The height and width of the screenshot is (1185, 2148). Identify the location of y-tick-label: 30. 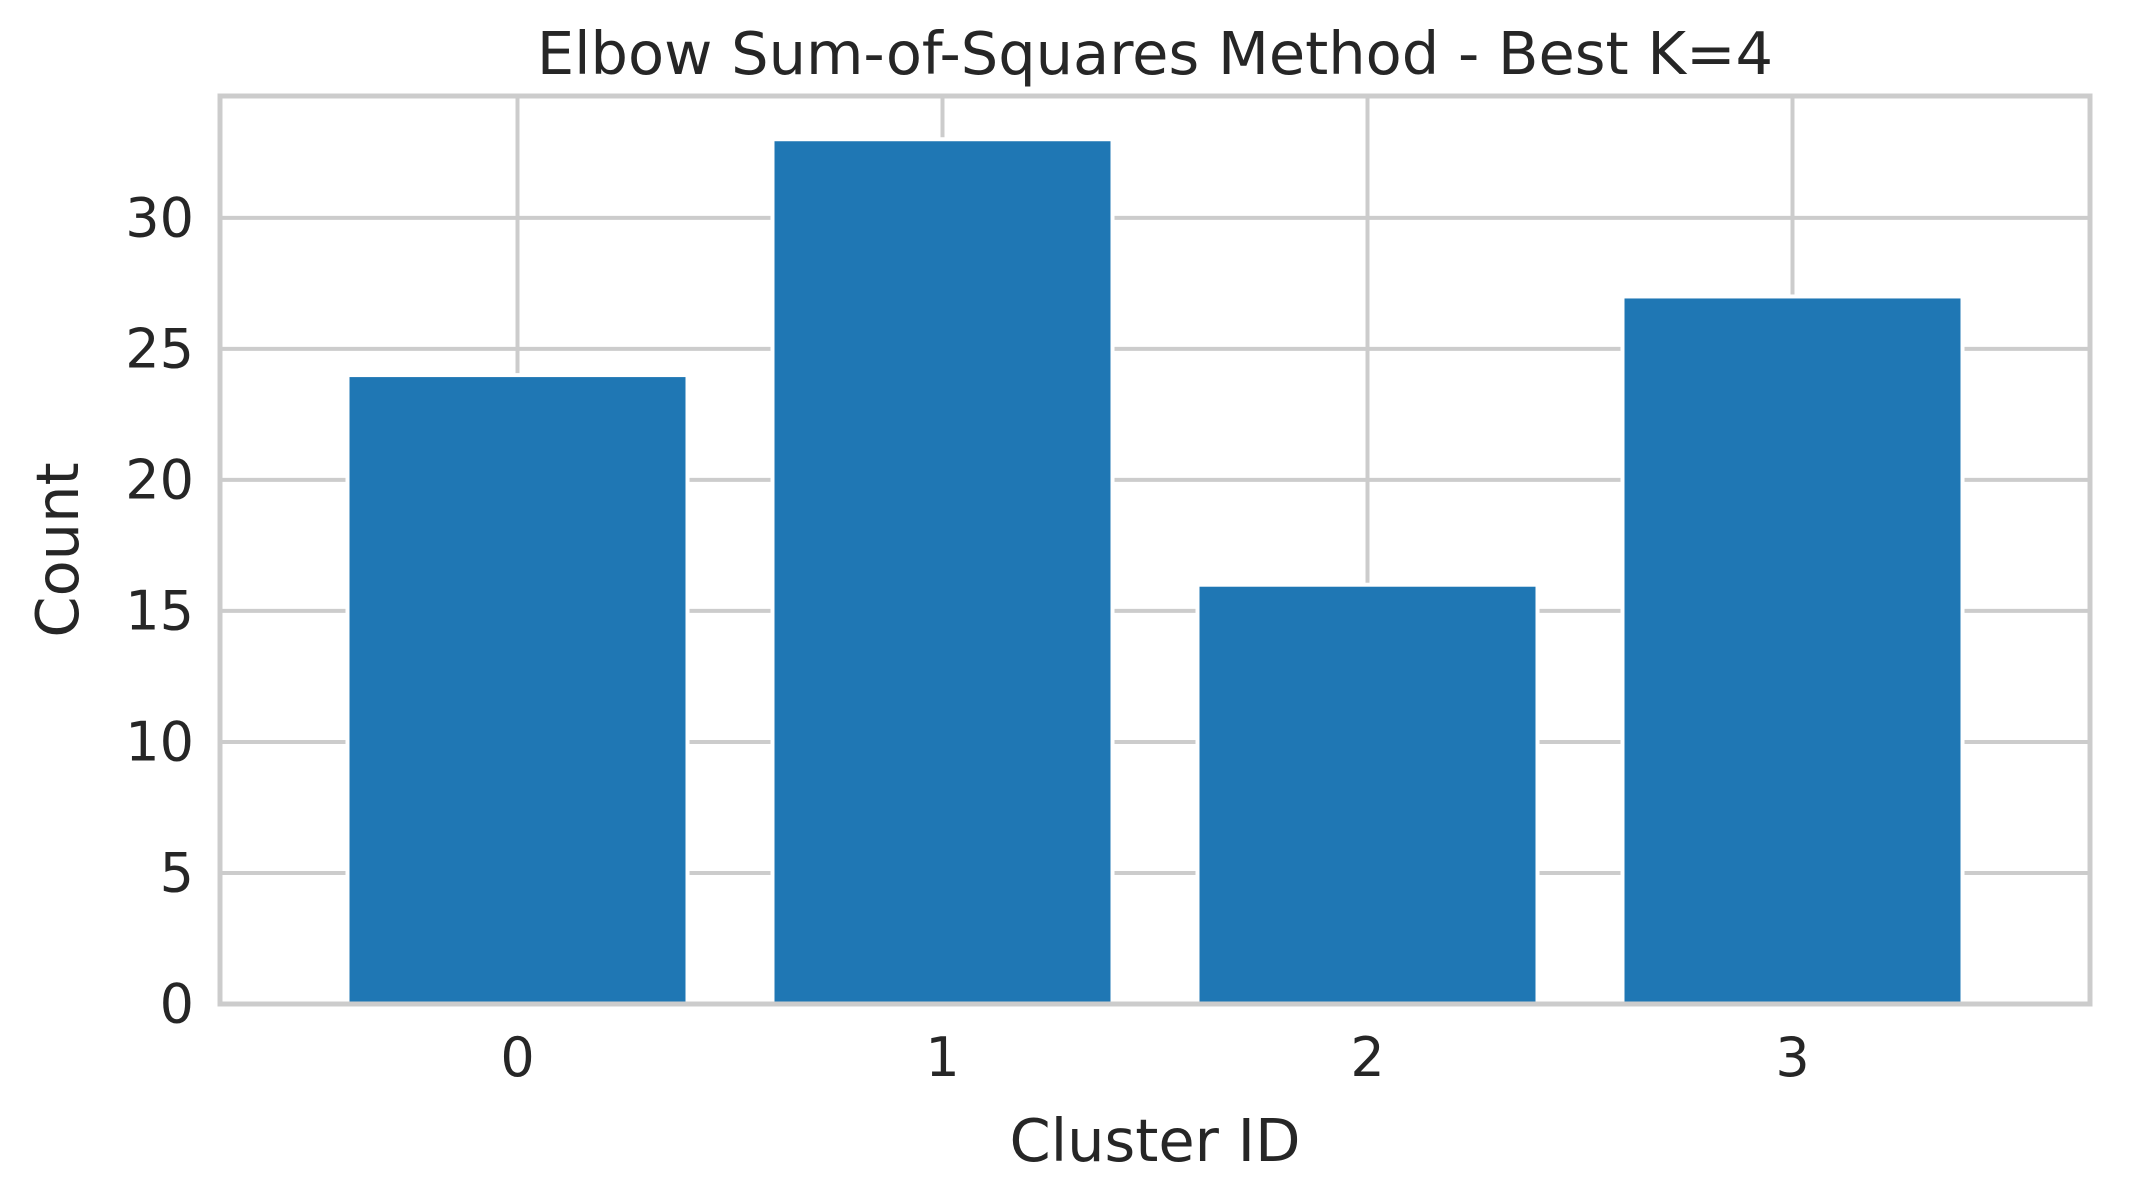
(159, 217).